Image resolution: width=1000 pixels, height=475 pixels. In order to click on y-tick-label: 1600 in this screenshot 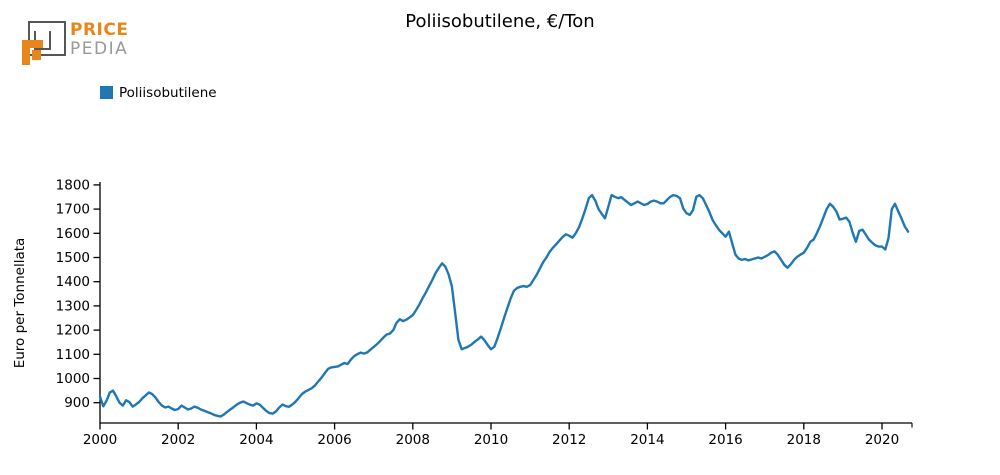, I will do `click(73, 234)`.